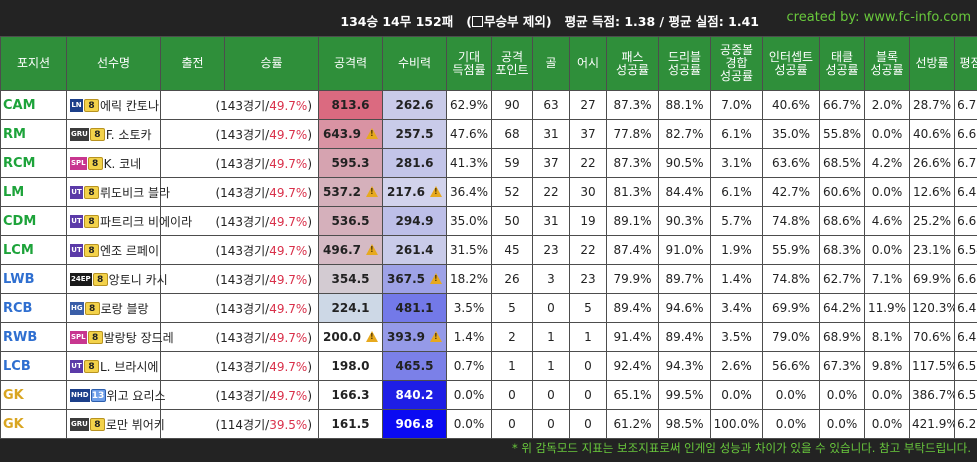 The height and width of the screenshot is (462, 977). What do you see at coordinates (551, 221) in the screenshot?
I see `goals-cell: 31` at bounding box center [551, 221].